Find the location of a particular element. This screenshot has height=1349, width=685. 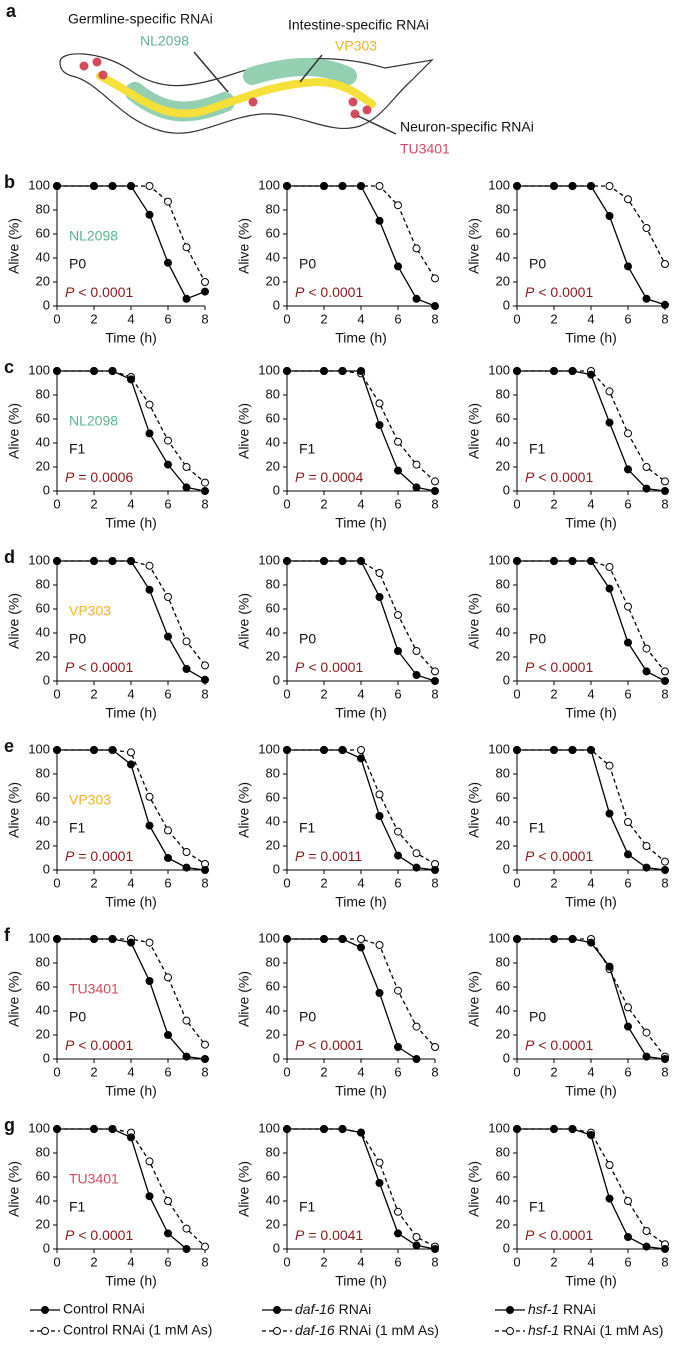

y-tick-label: 20 is located at coordinates (503, 844).